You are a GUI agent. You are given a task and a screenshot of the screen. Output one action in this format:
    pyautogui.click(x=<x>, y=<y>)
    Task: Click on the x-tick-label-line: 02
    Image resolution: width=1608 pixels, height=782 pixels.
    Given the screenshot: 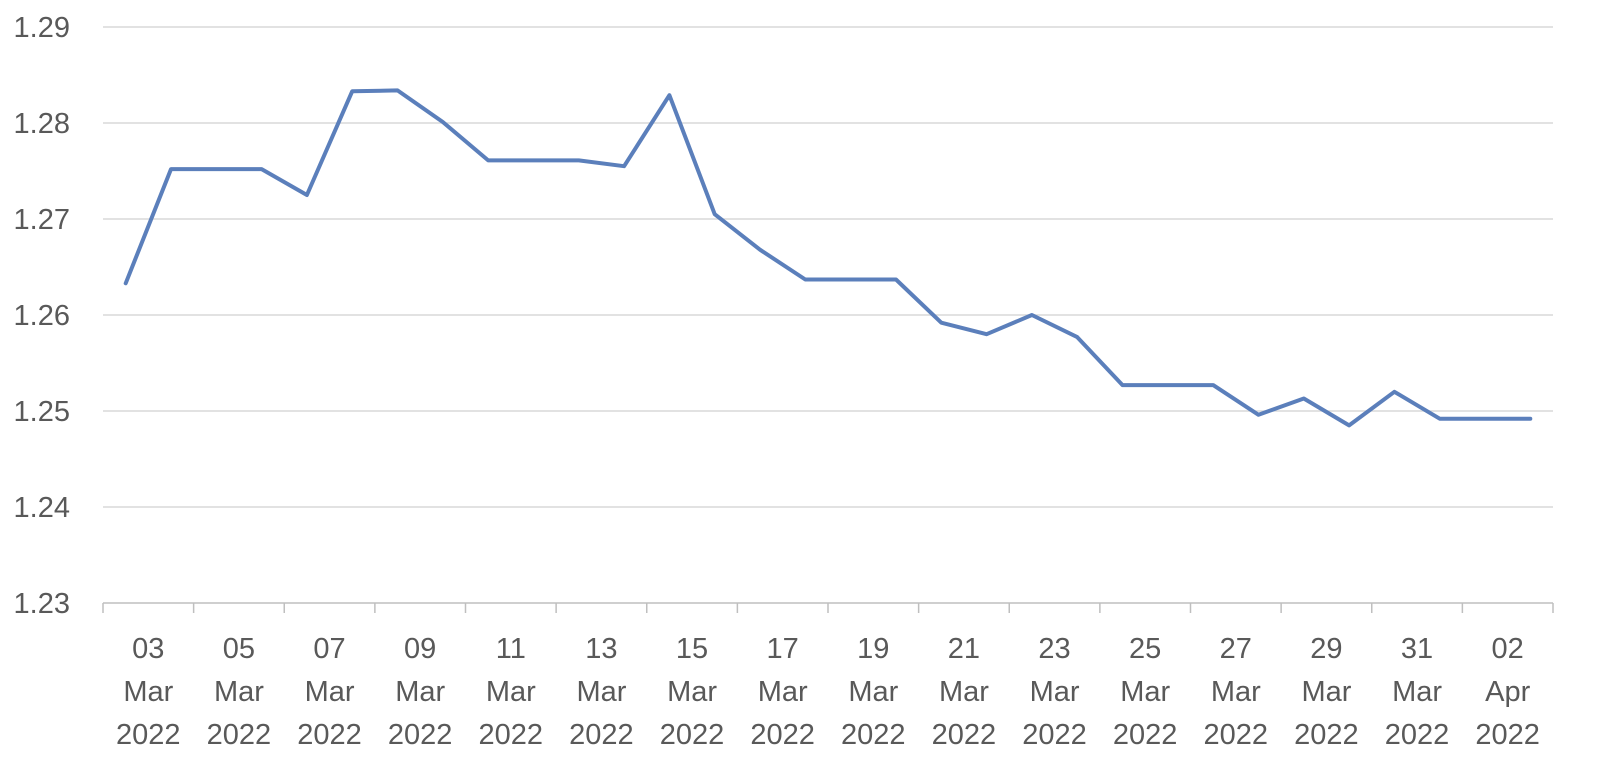 What is the action you would take?
    pyautogui.click(x=1508, y=649)
    